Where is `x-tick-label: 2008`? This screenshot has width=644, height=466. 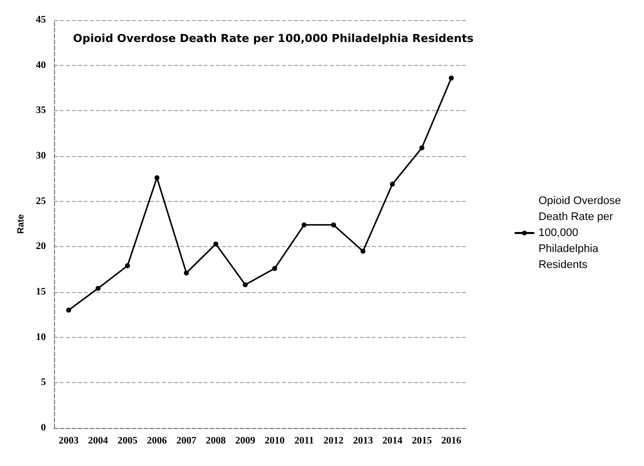 x-tick-label: 2008 is located at coordinates (216, 441).